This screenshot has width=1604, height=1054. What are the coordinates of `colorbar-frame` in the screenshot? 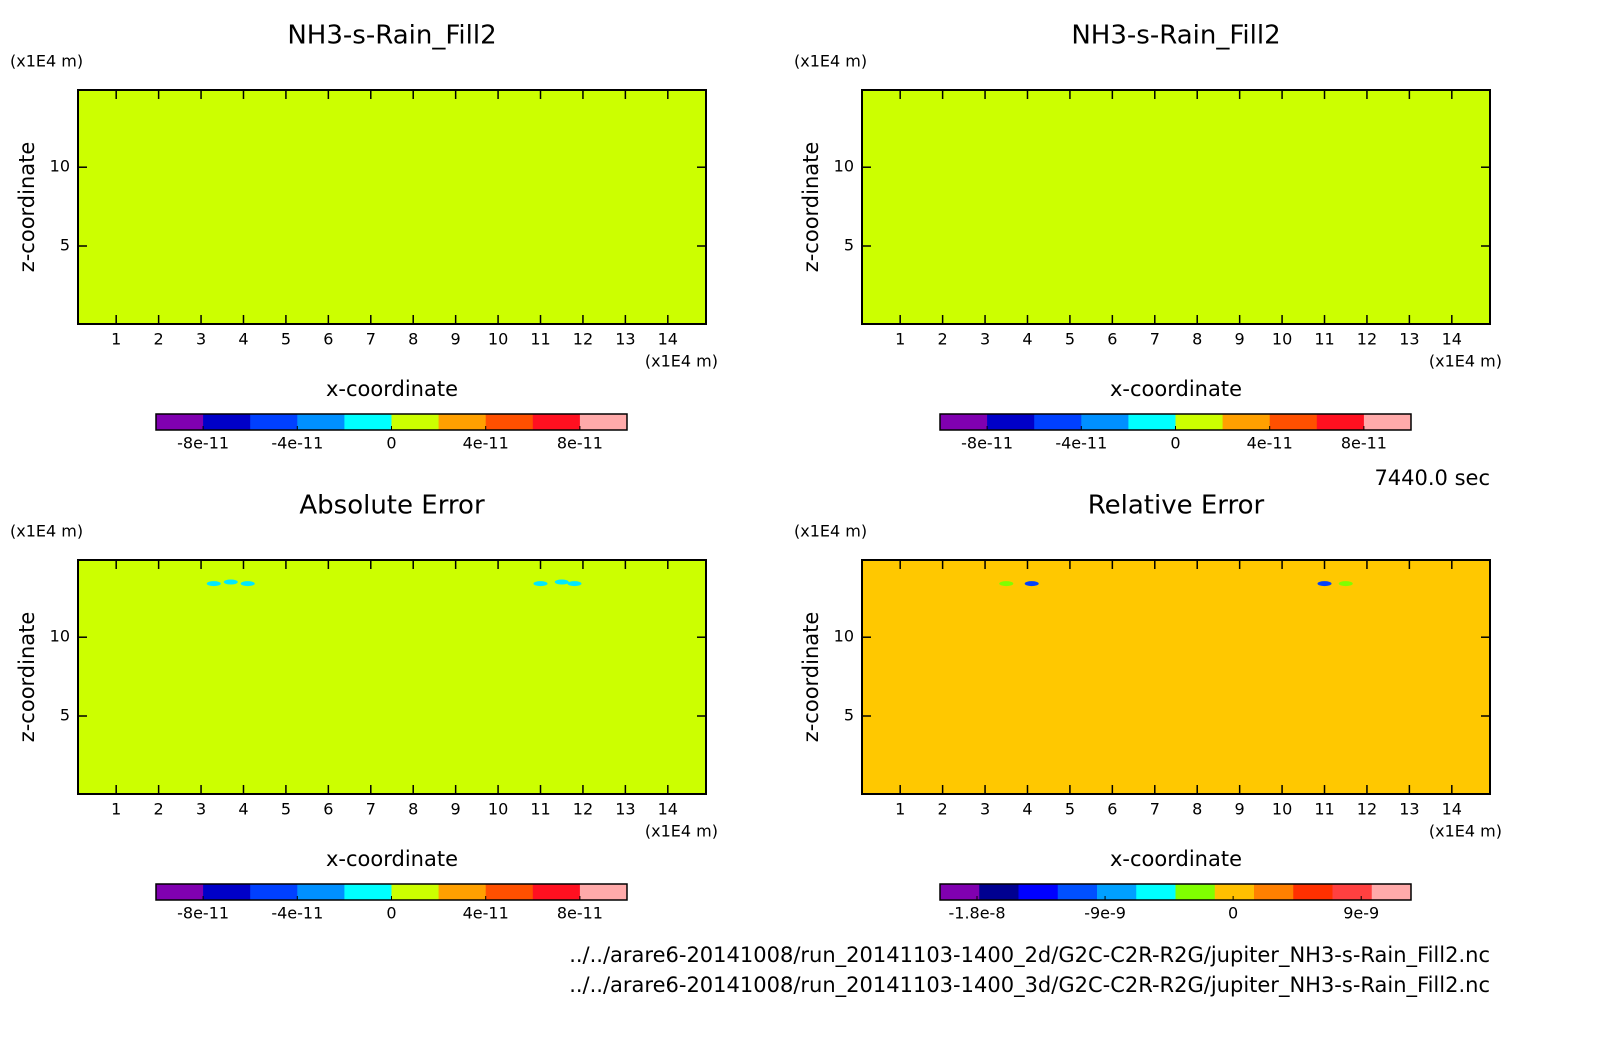 It's located at (1175, 892).